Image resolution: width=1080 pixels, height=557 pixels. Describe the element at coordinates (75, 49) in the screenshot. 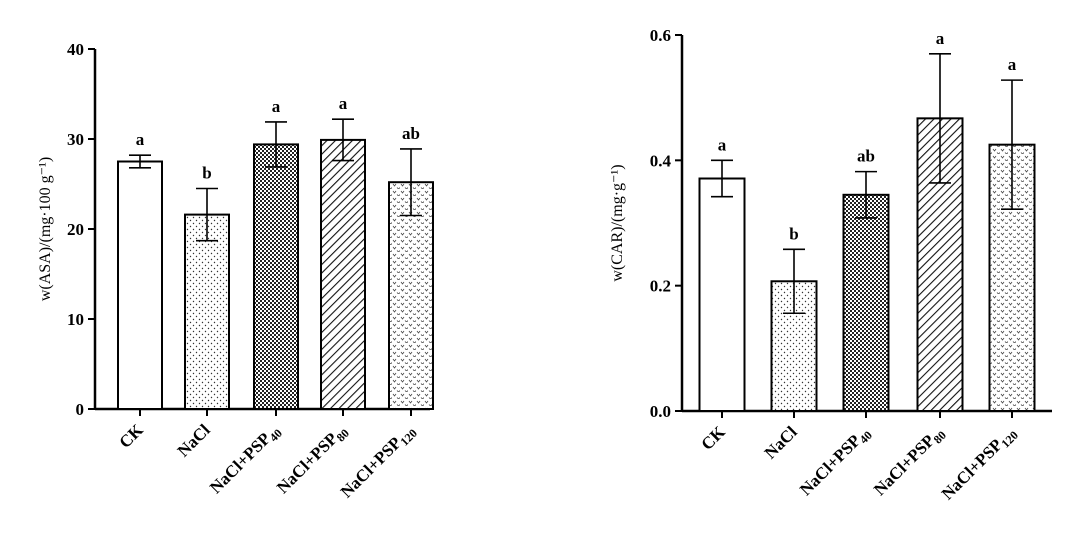

I see `y-tick-label: 40` at that location.